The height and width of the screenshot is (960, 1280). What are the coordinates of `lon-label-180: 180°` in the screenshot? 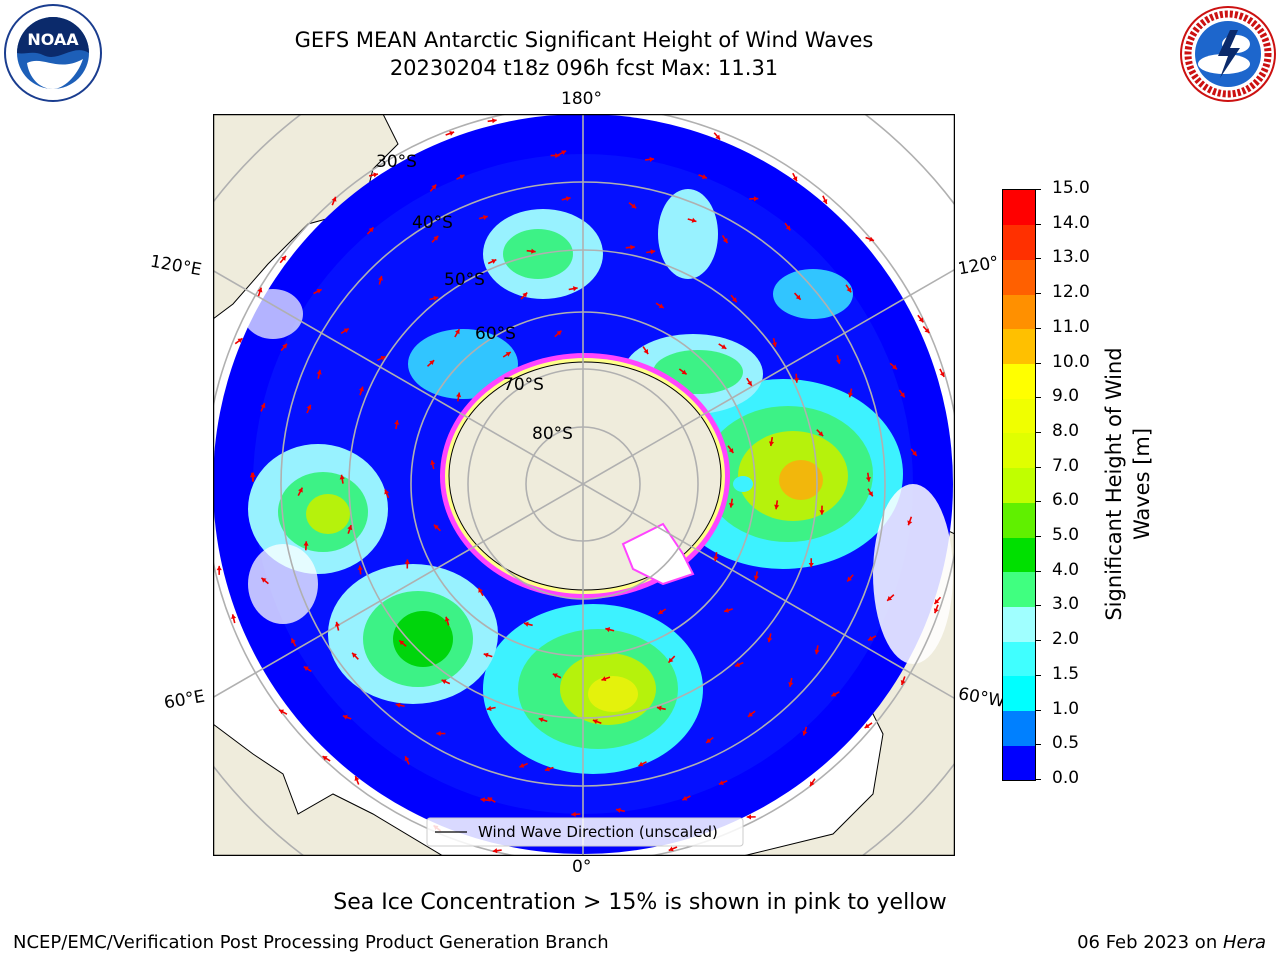 It's located at (581, 99).